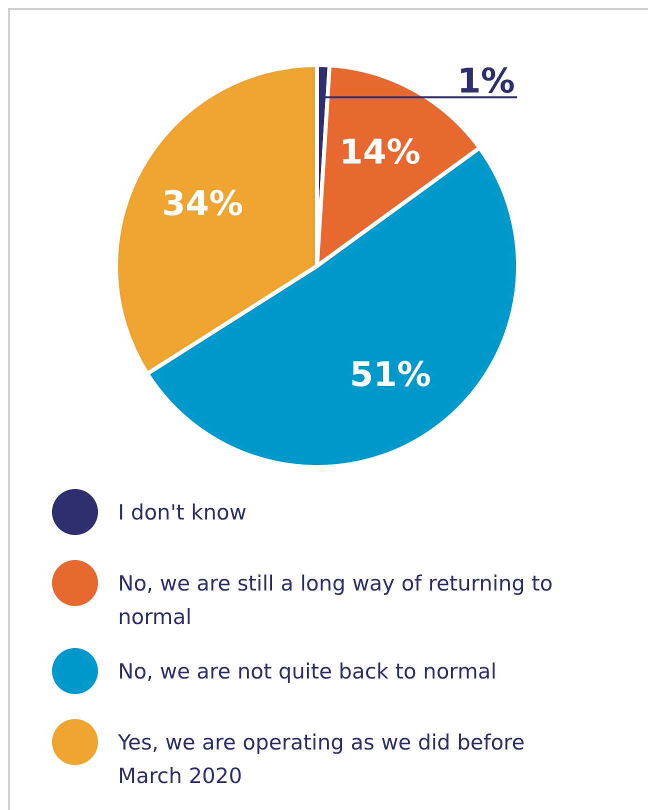 This screenshot has width=648, height=810. Describe the element at coordinates (321, 759) in the screenshot. I see `legend-label: Yes, we are operating as we did before March 2020` at that location.